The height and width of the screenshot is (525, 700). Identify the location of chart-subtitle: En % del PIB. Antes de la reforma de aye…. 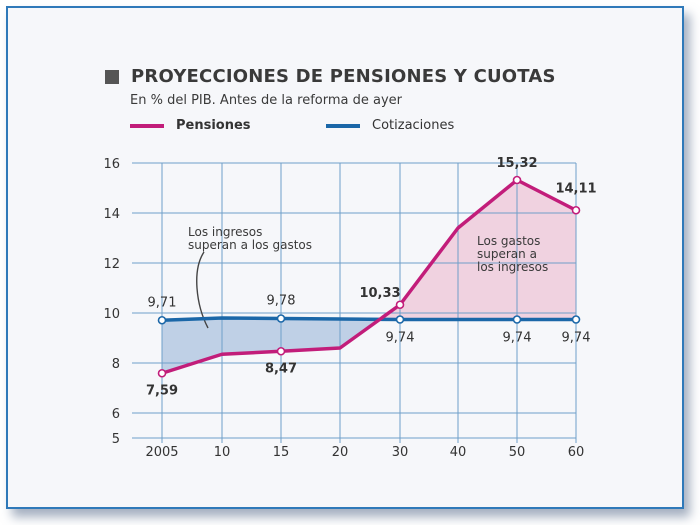
(266, 100).